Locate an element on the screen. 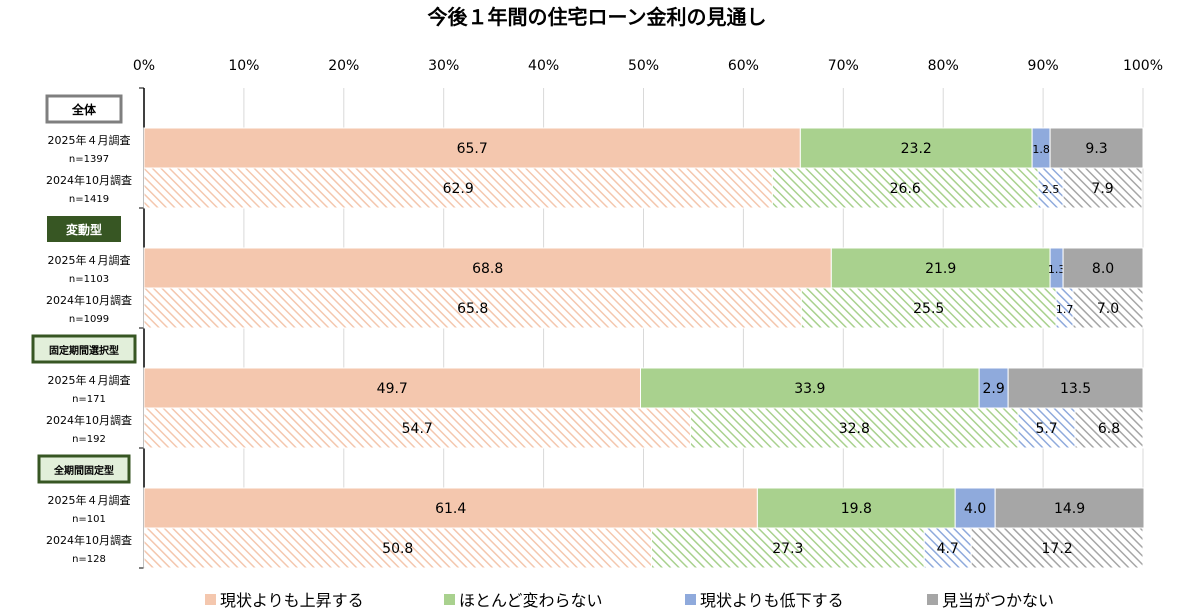 This screenshot has height=611, width=1194. bar-value-label: 49.7 is located at coordinates (392, 389).